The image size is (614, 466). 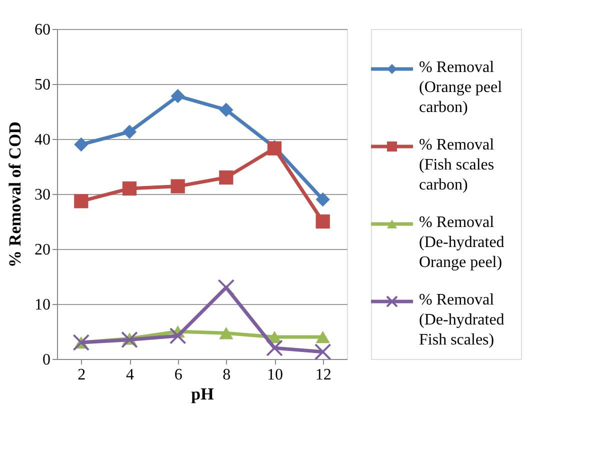 I want to click on y-tick-label: 10, so click(x=42, y=305).